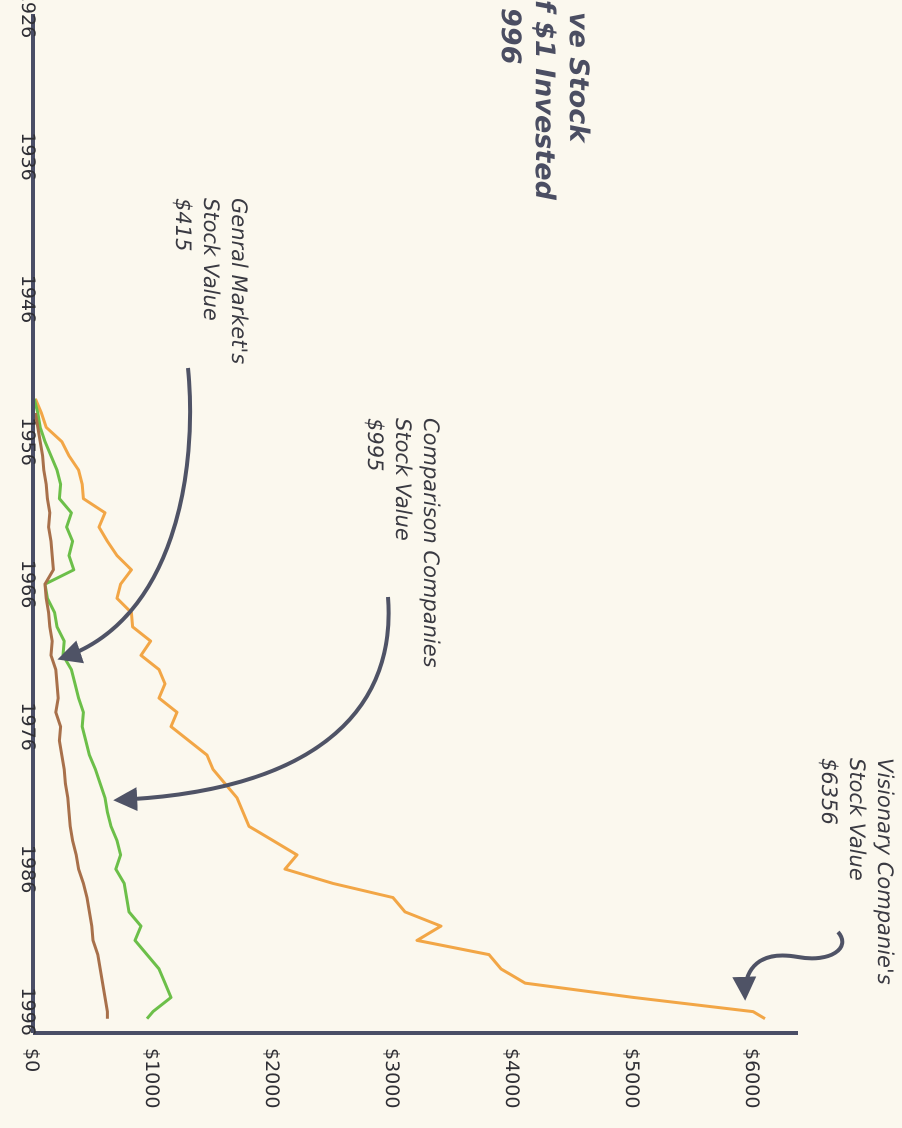 Image resolution: width=902 pixels, height=1128 pixels. Describe the element at coordinates (183, 224) in the screenshot. I see `annotation-general-line-3: $415` at that location.